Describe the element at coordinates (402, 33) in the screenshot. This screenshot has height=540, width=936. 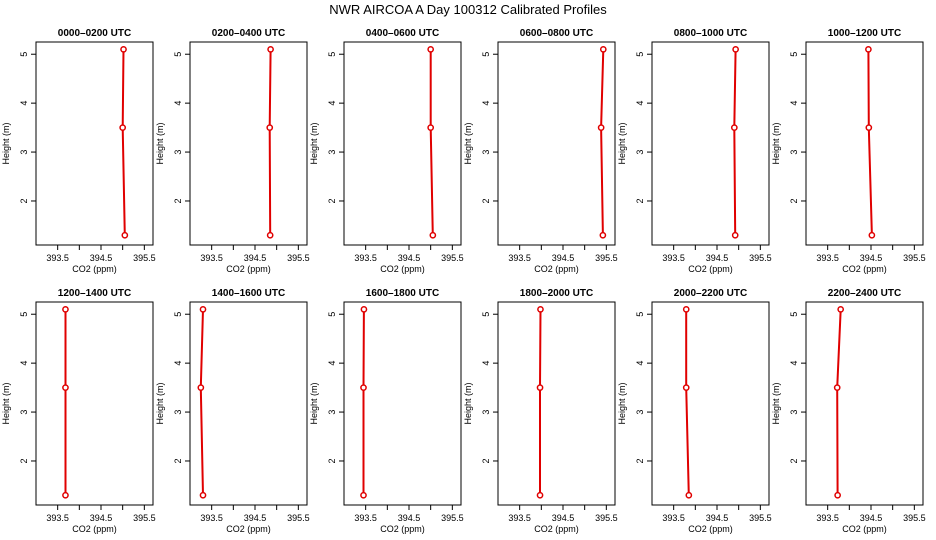
I see `panel-title: 0400–0600 UTC` at that location.